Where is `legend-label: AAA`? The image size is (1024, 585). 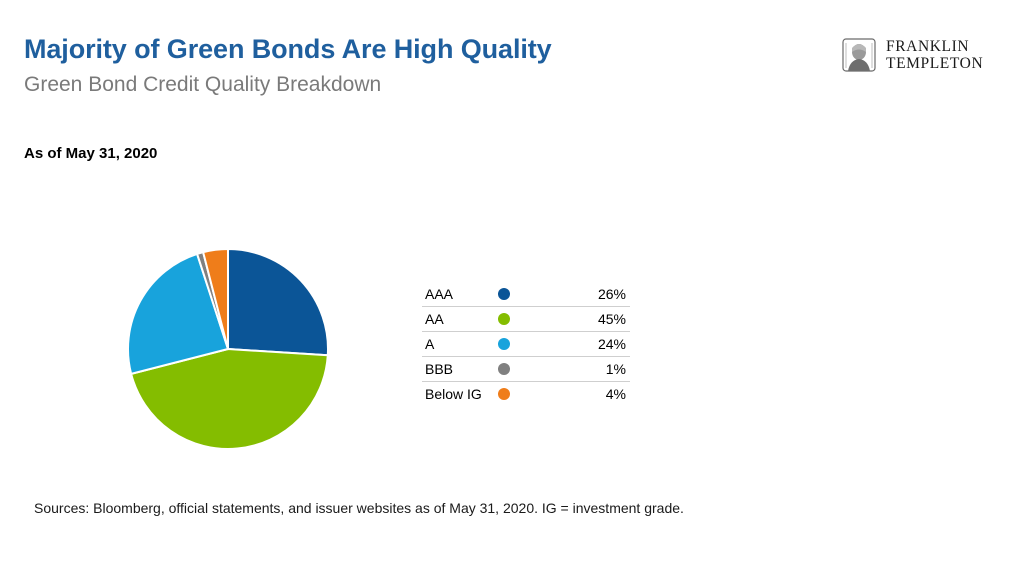
legend-label: AAA is located at coordinates (439, 294).